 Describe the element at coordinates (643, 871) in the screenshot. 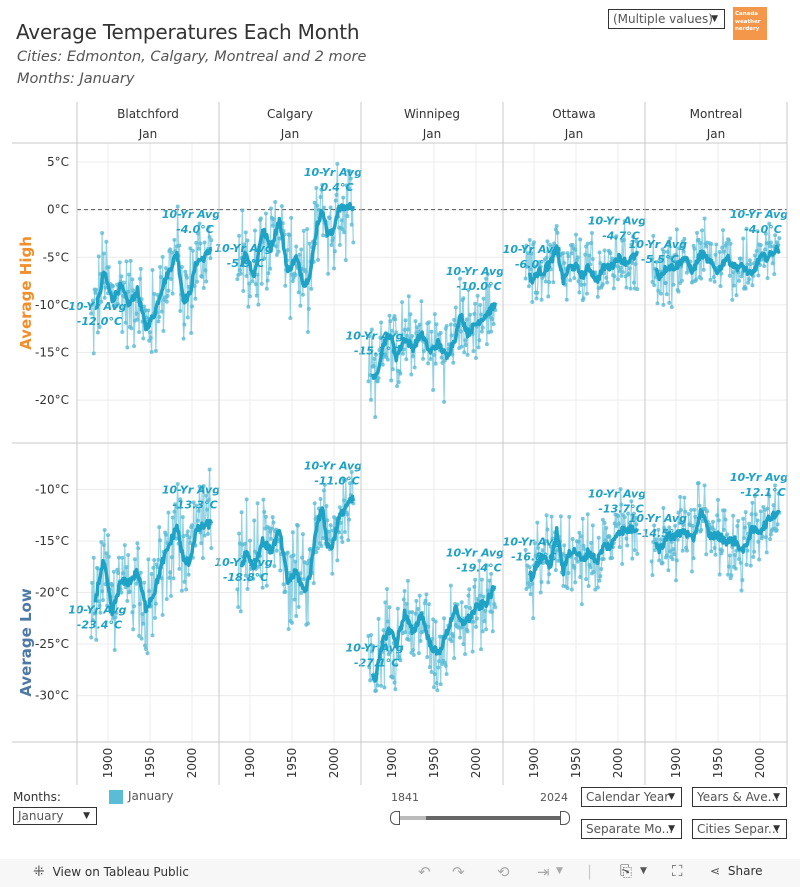

I see `download-chevron-down-icon: ▼` at that location.